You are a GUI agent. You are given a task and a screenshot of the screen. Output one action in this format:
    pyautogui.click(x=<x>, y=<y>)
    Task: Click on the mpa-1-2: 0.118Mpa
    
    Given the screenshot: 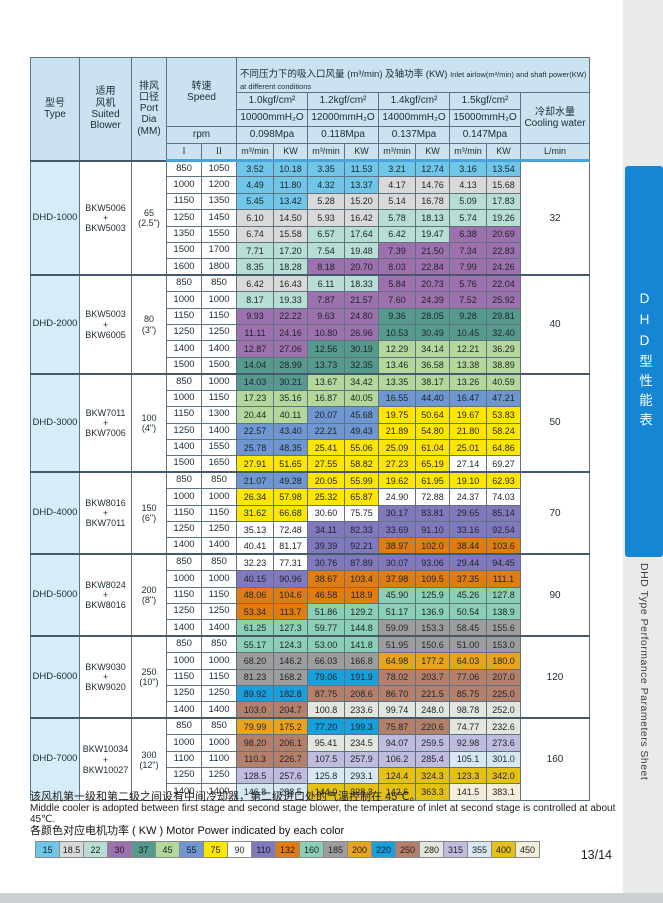 What is the action you would take?
    pyautogui.click(x=343, y=135)
    